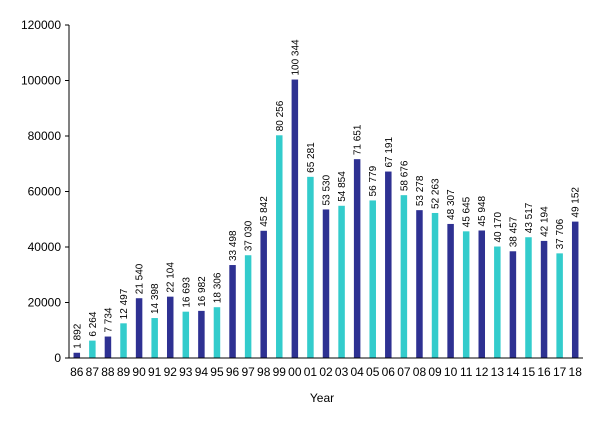 This screenshot has height=425, width=599. What do you see at coordinates (57, 358) in the screenshot?
I see `y-tick-label: 0` at bounding box center [57, 358].